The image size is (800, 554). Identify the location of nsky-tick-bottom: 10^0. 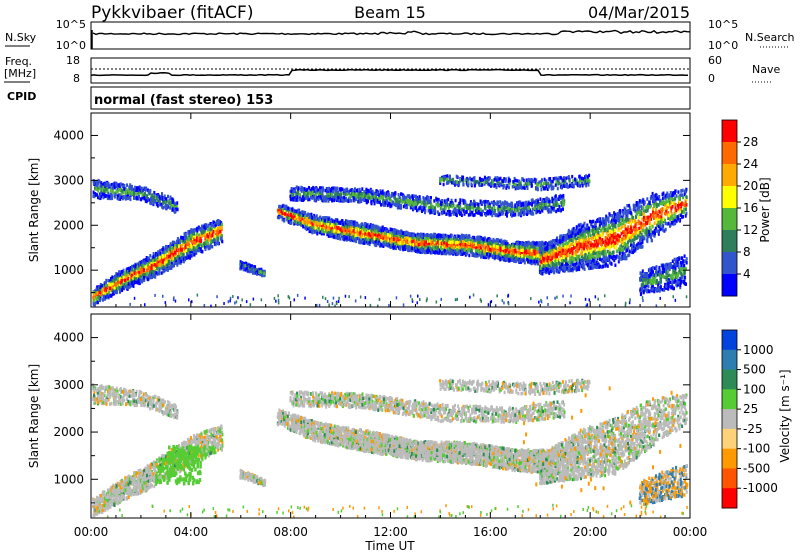
(71, 45).